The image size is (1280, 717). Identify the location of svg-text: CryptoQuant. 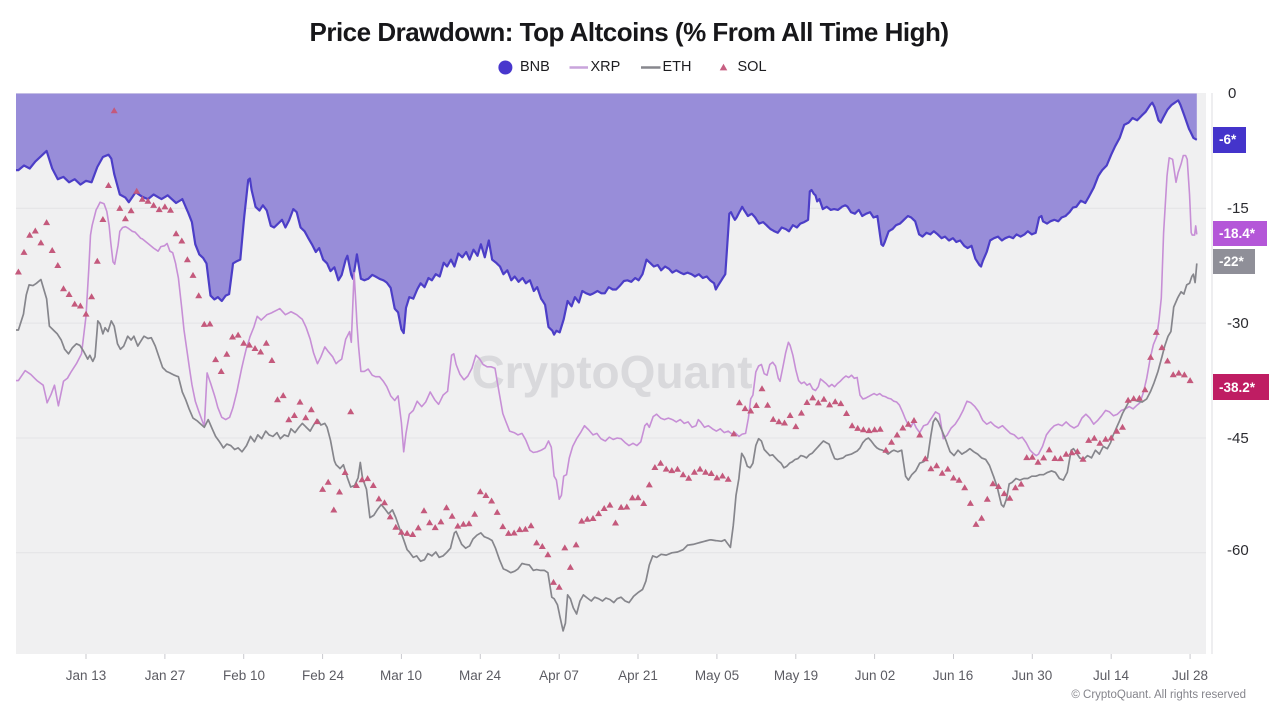
(611, 372).